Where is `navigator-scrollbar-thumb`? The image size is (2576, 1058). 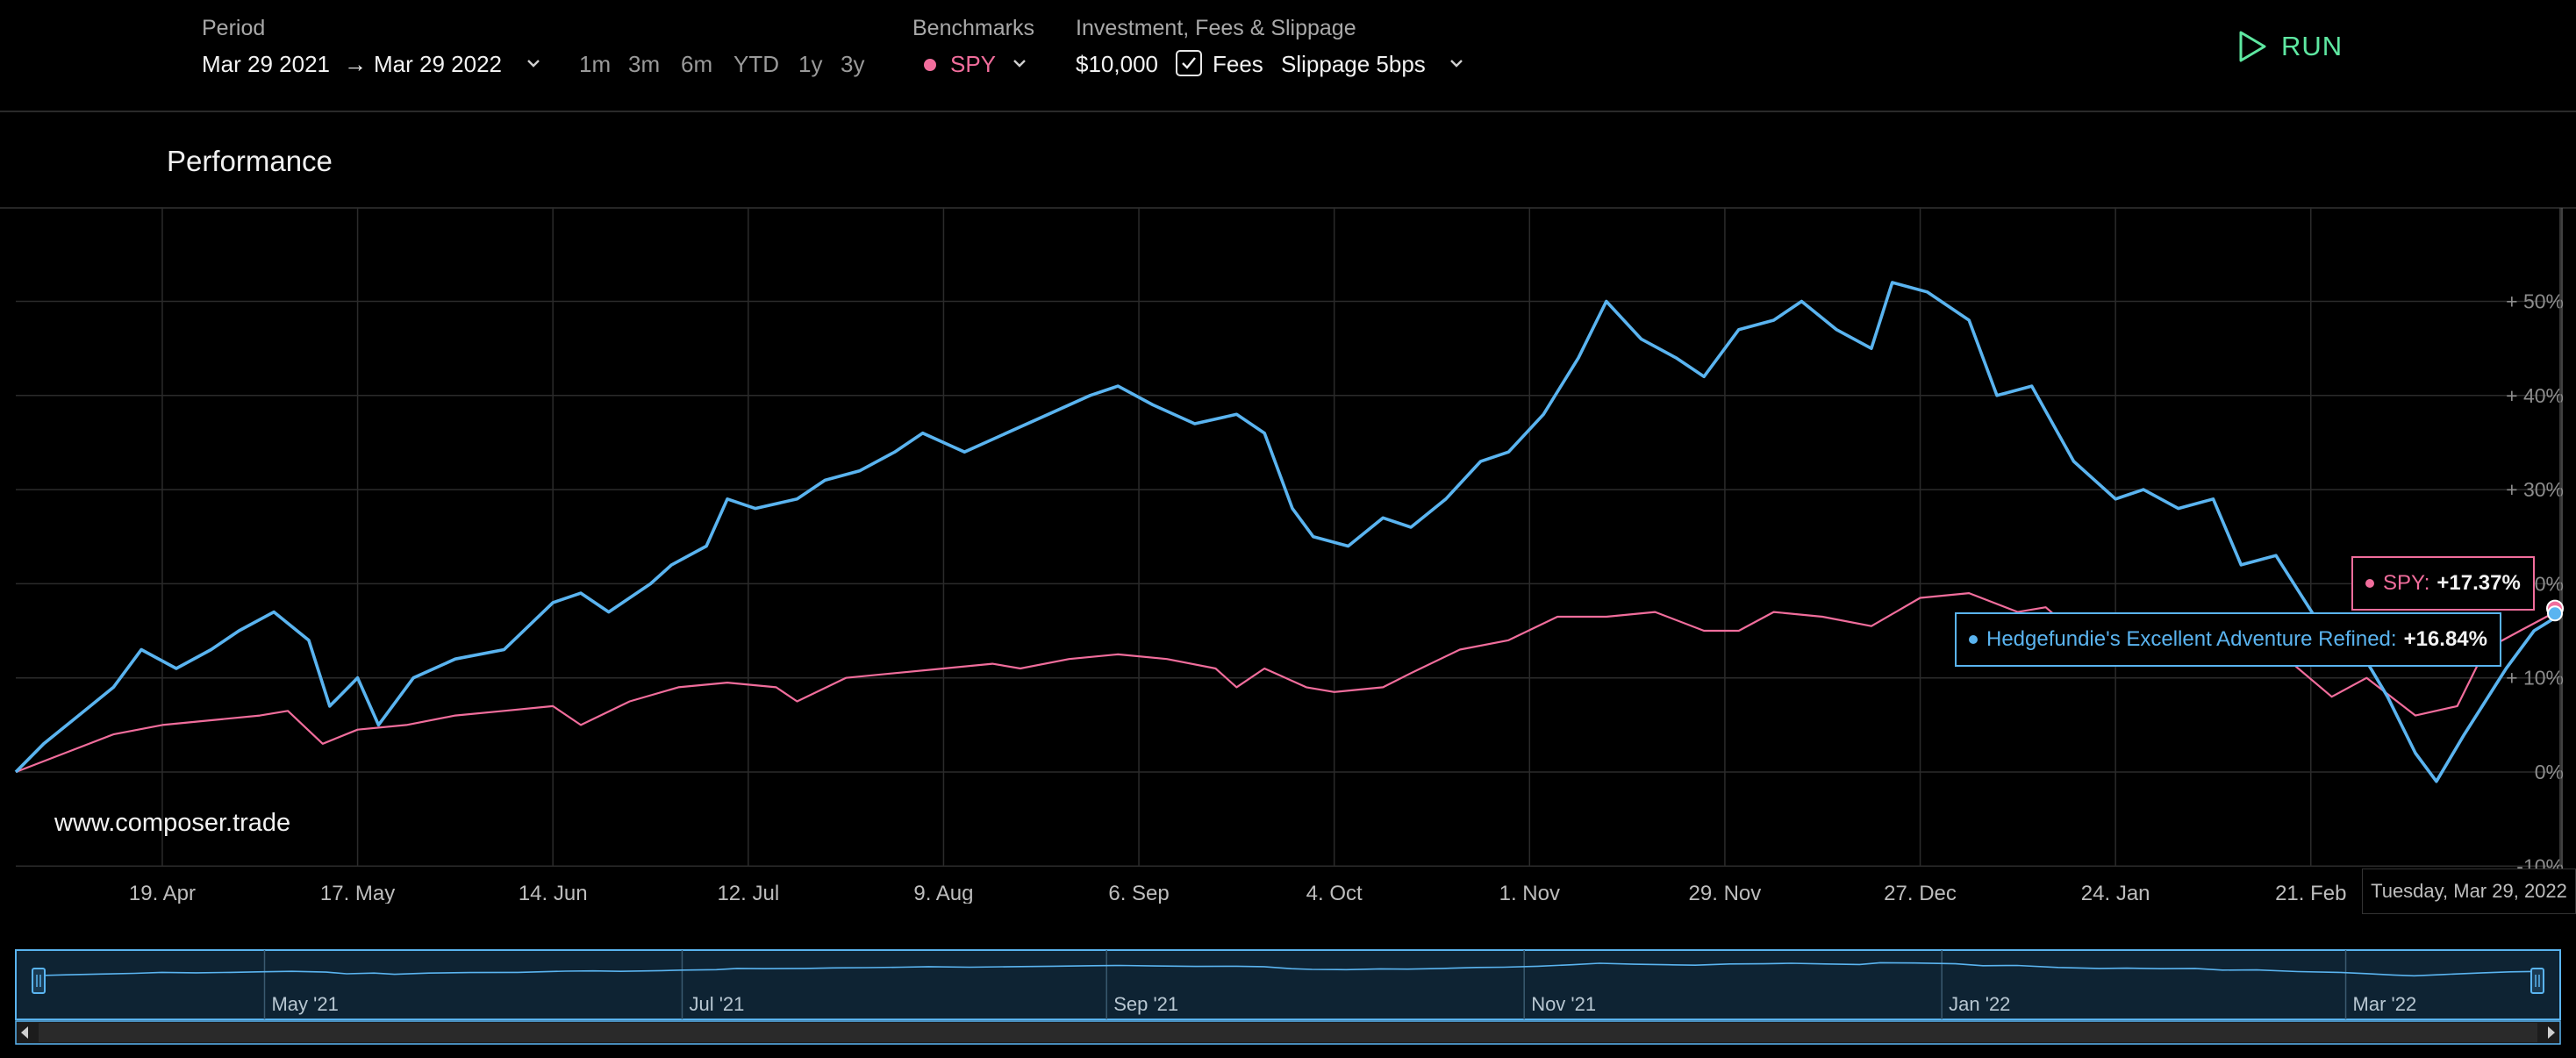
navigator-scrollbar-thumb is located at coordinates (1288, 1032).